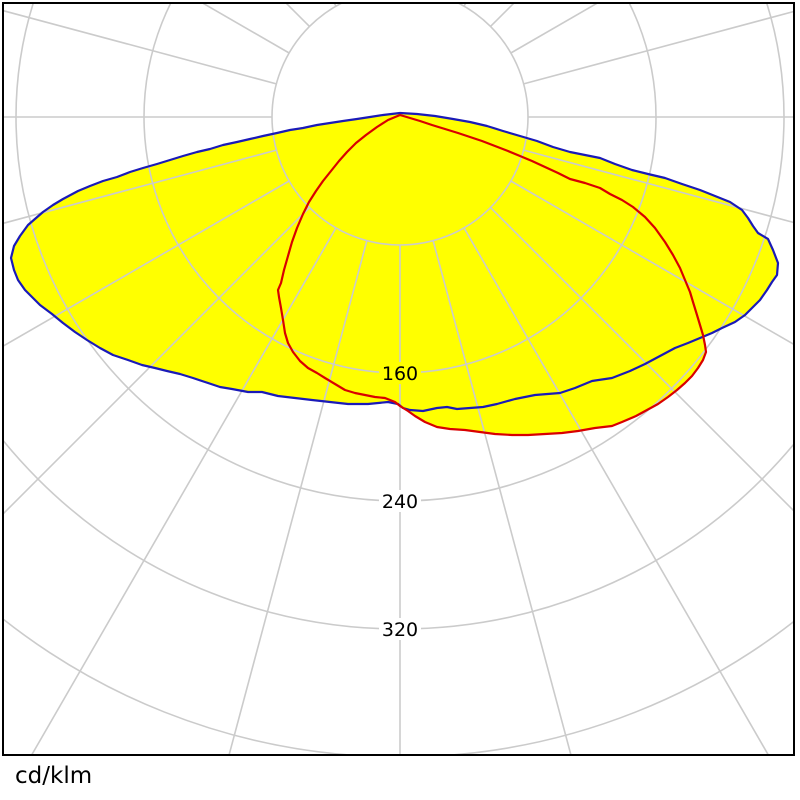 The height and width of the screenshot is (800, 800). I want to click on grid-radial-240deg, so click(245, 28).